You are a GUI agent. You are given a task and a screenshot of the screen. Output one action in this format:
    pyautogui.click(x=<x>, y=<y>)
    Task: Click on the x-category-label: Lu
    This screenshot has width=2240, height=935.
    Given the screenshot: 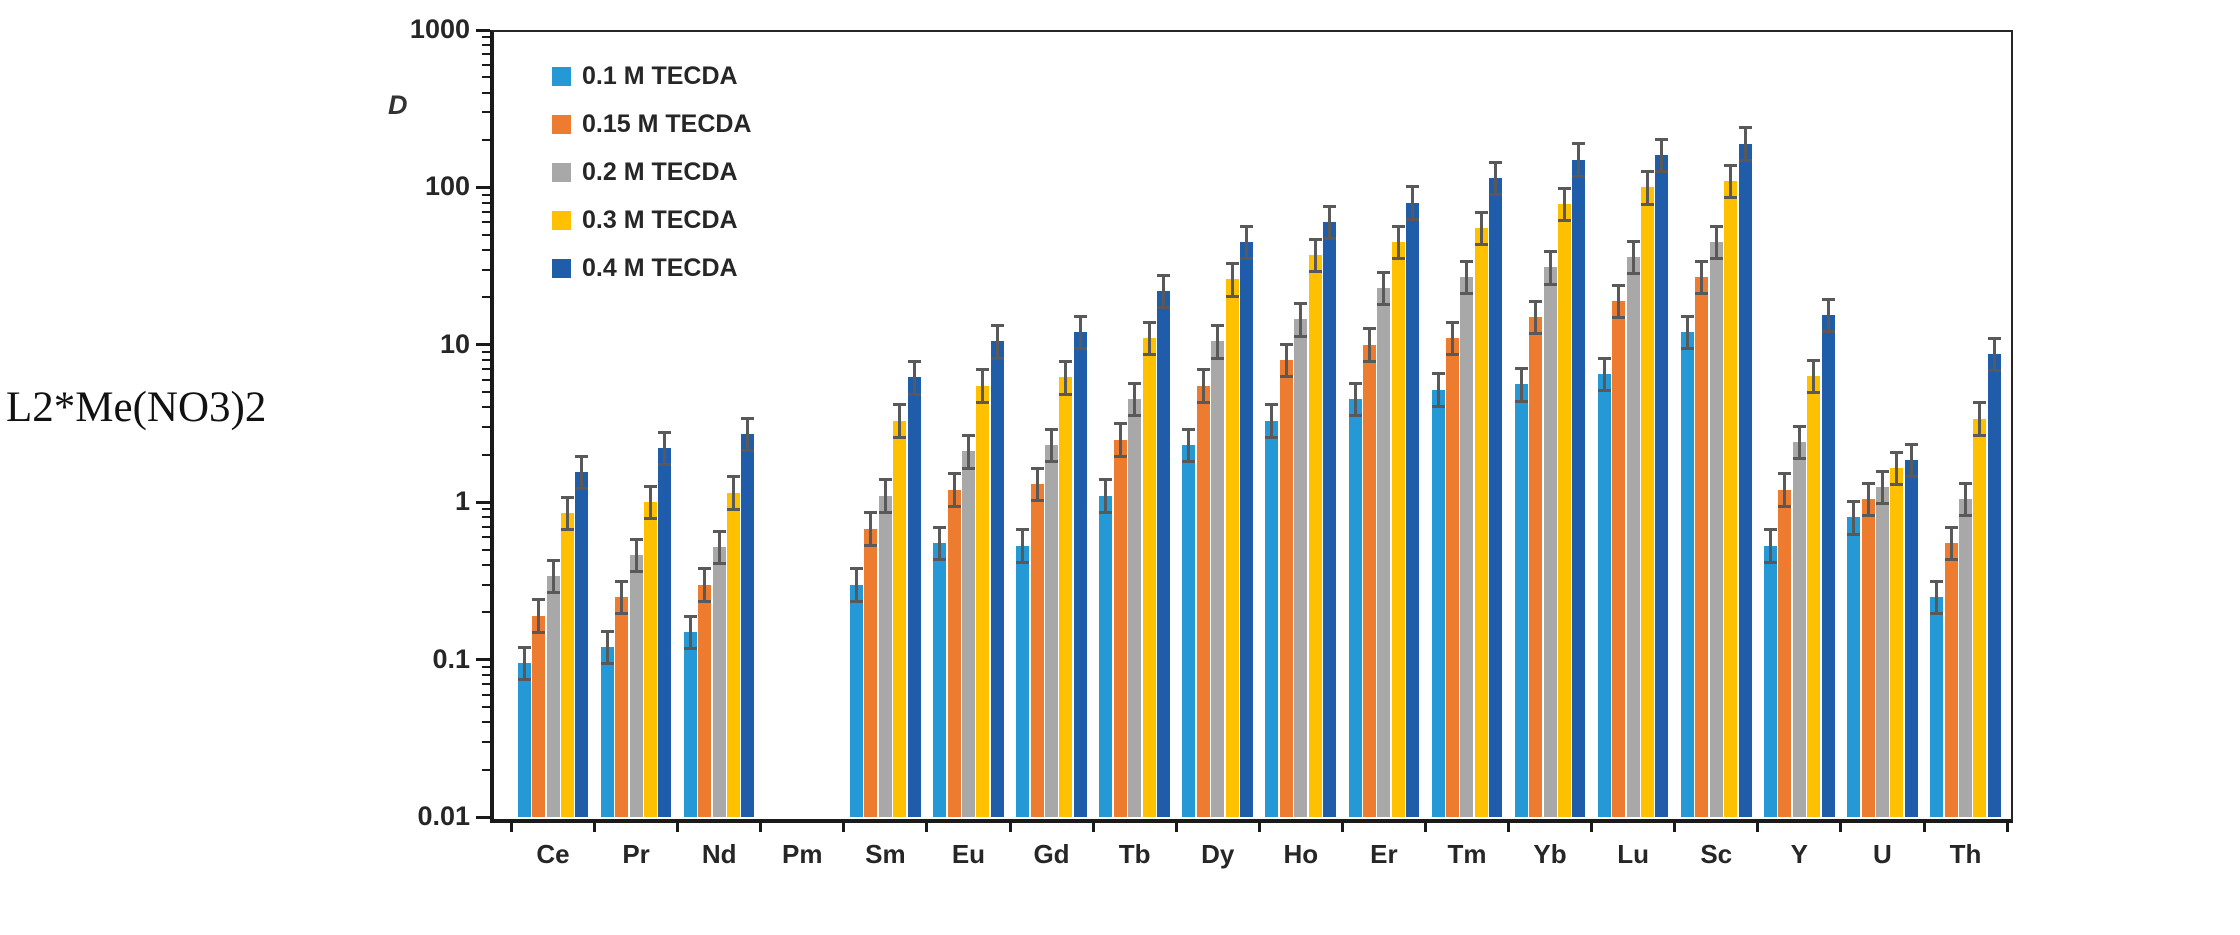 What is the action you would take?
    pyautogui.click(x=1633, y=854)
    